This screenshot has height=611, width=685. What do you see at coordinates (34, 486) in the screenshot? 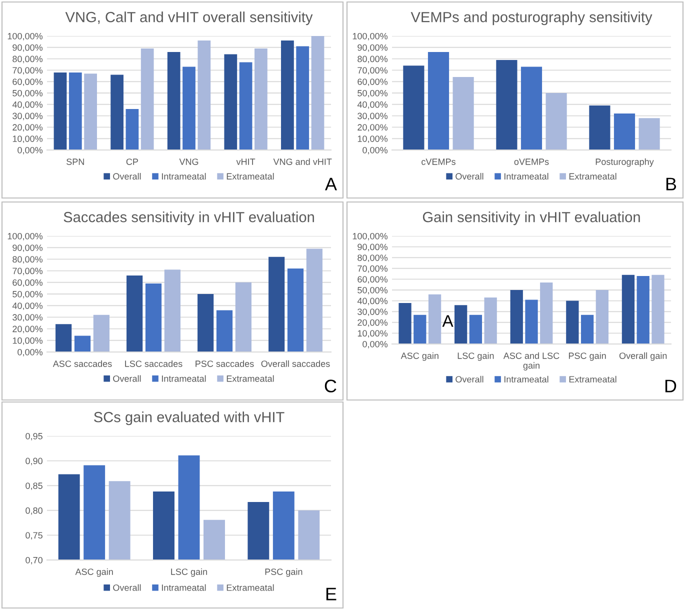
I see `y-tick-label: 0,85` at bounding box center [34, 486].